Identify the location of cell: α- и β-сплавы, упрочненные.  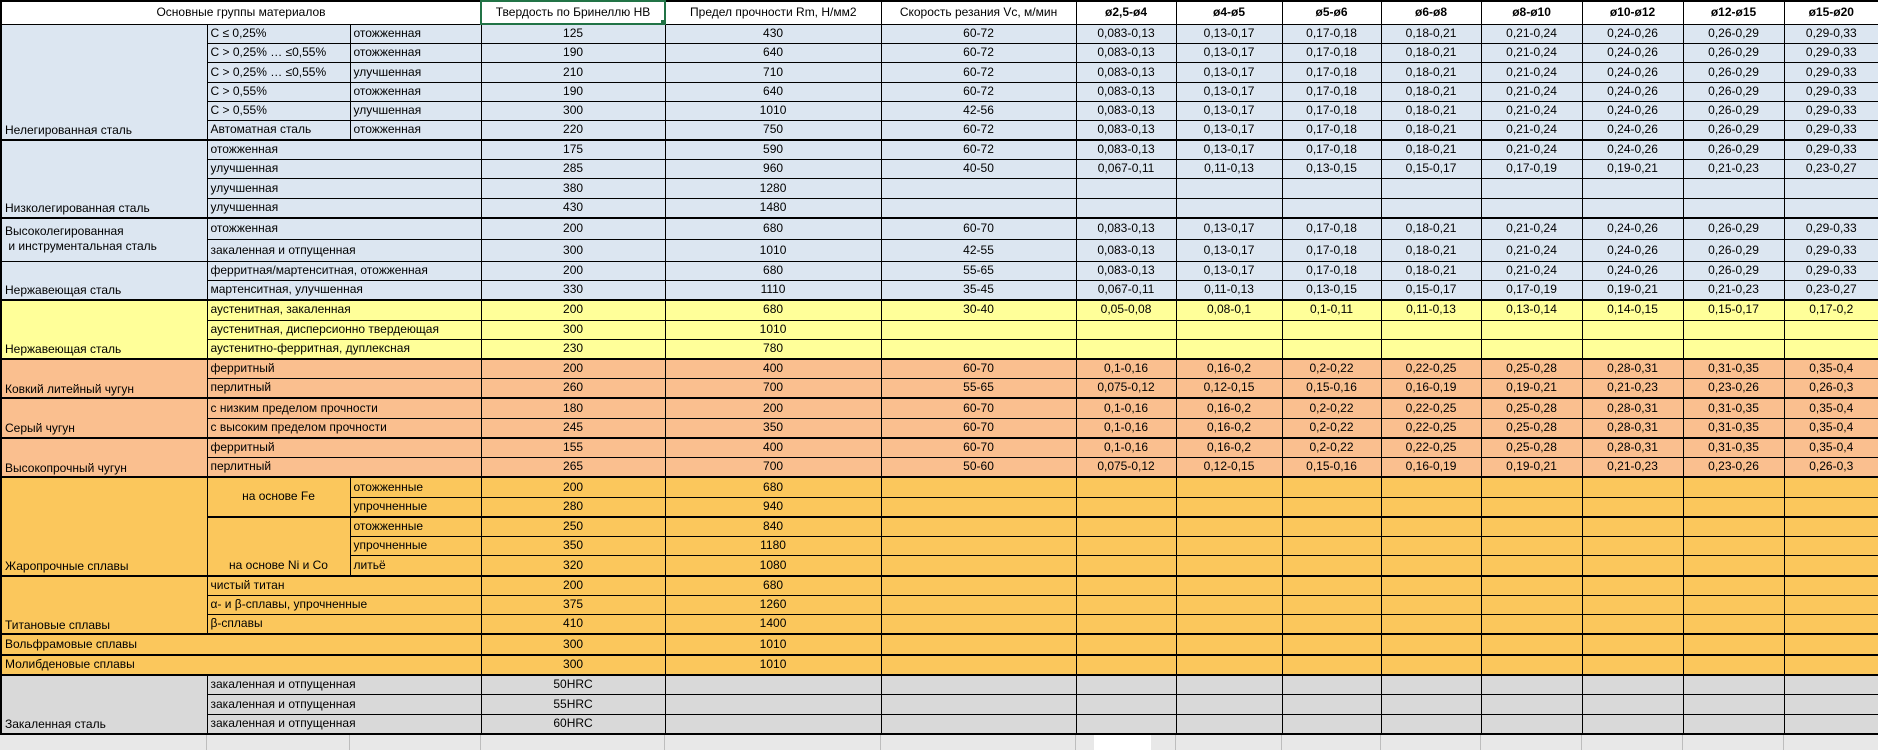
(344, 605).